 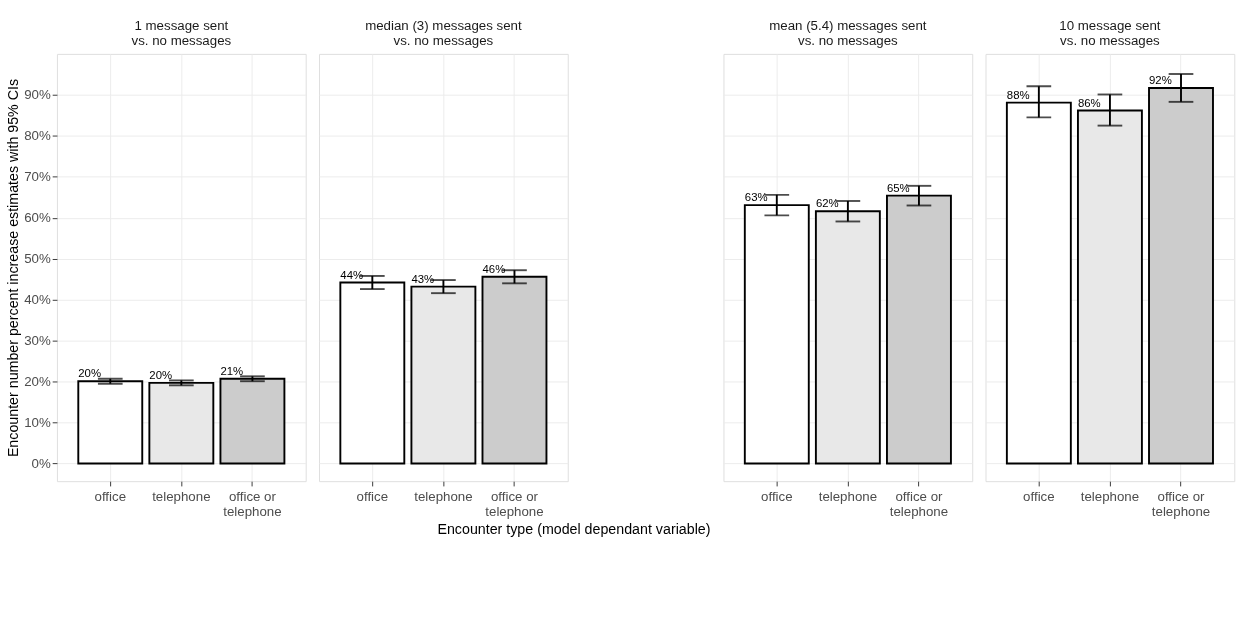 I want to click on chart-title: median (3) messages sent vs. no messages, so click(x=443, y=33).